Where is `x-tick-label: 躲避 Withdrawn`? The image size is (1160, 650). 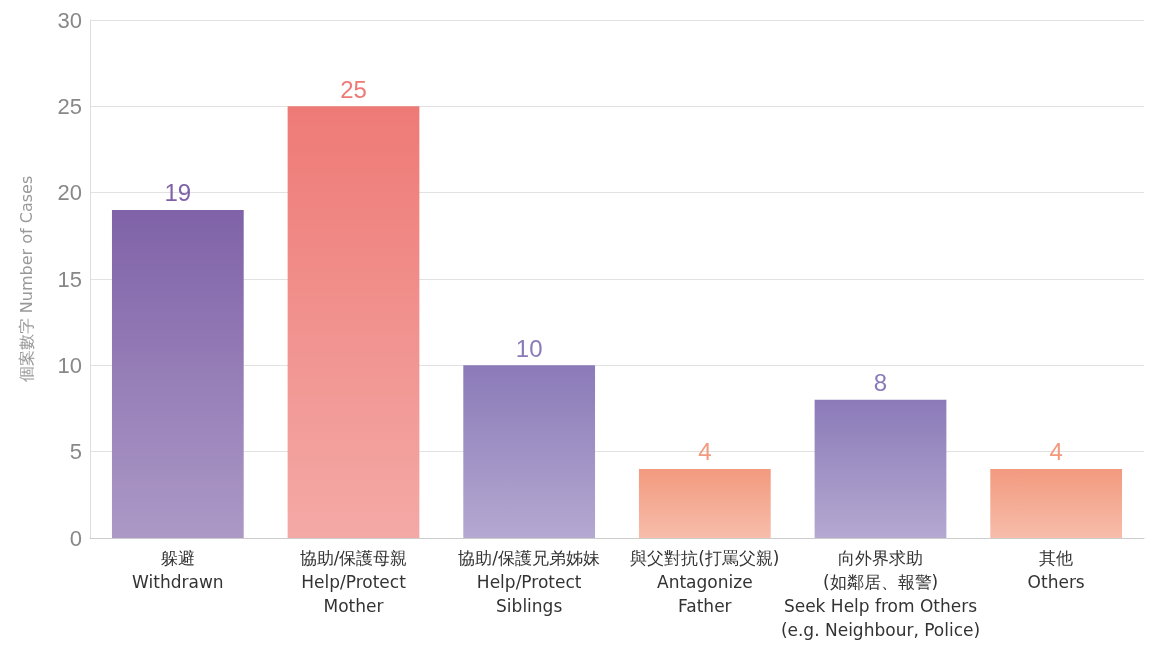 x-tick-label: 躲避 Withdrawn is located at coordinates (178, 570).